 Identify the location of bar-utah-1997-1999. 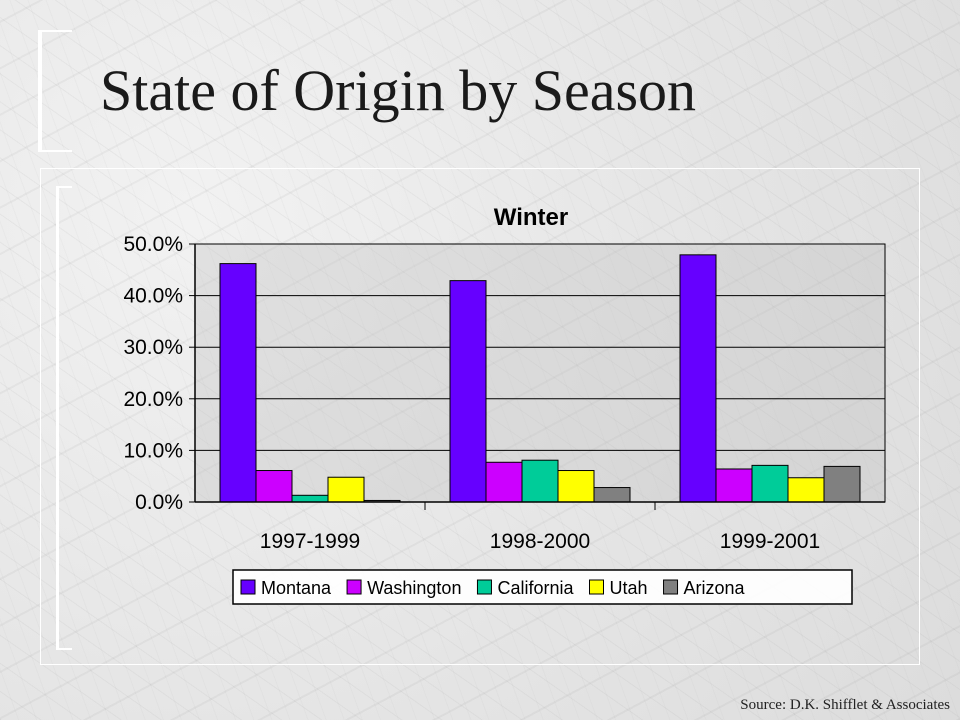
(346, 489).